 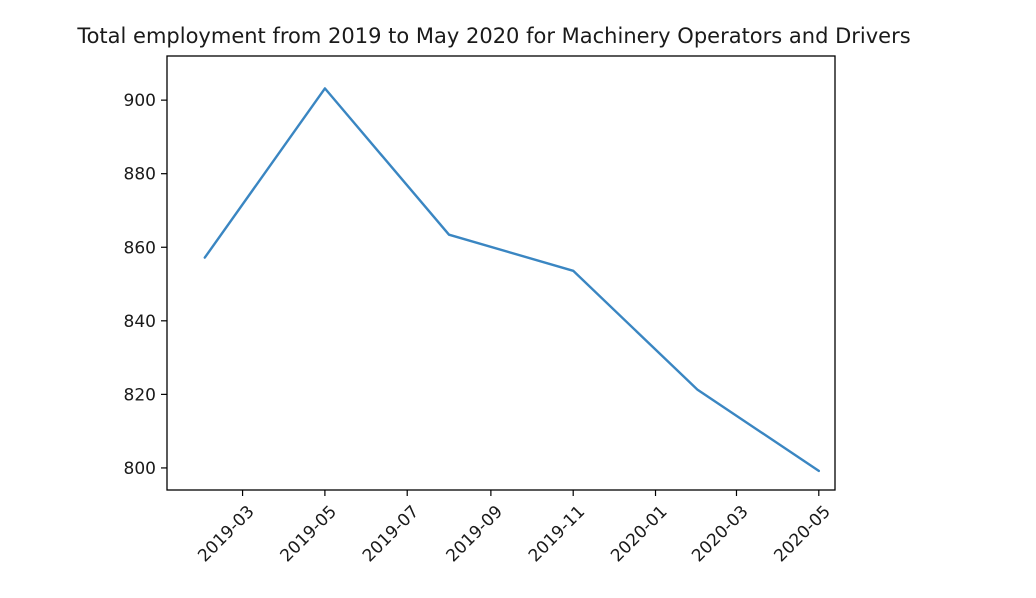 I want to click on x-tick-label: 2020-05, so click(x=802, y=534).